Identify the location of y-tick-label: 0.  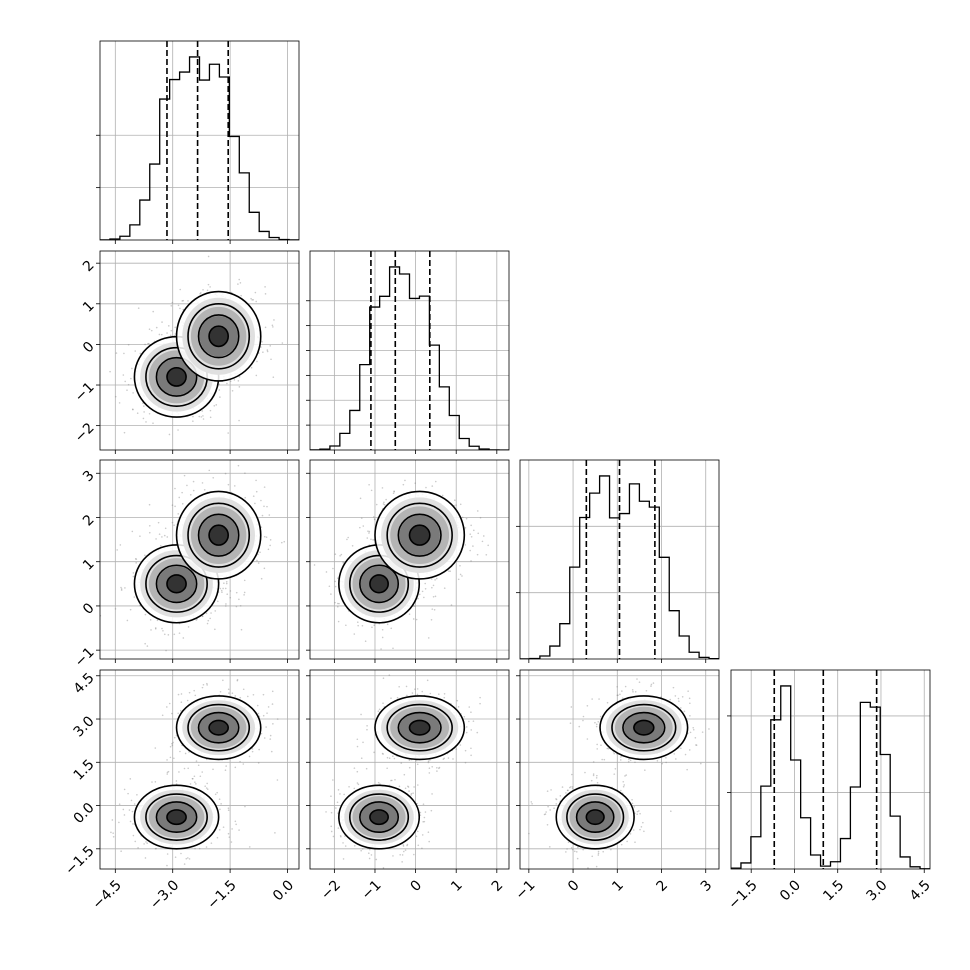
(89, 348).